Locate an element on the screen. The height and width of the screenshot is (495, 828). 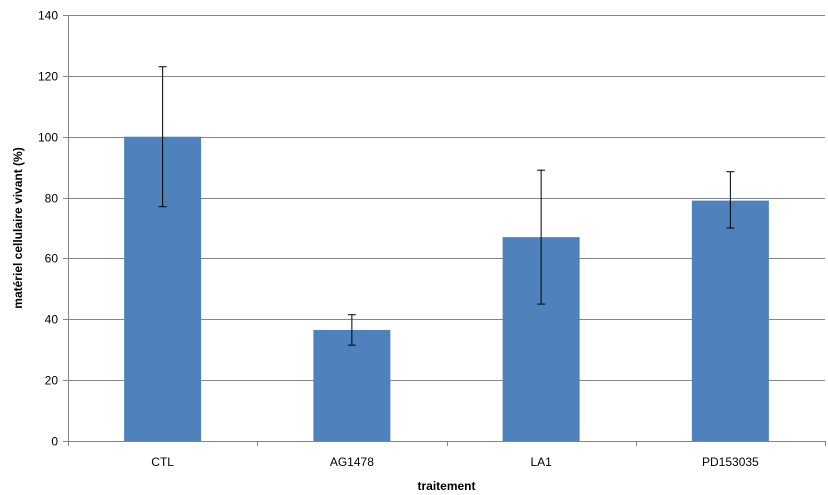
y-tick-label-4: 80 is located at coordinates (52, 199).